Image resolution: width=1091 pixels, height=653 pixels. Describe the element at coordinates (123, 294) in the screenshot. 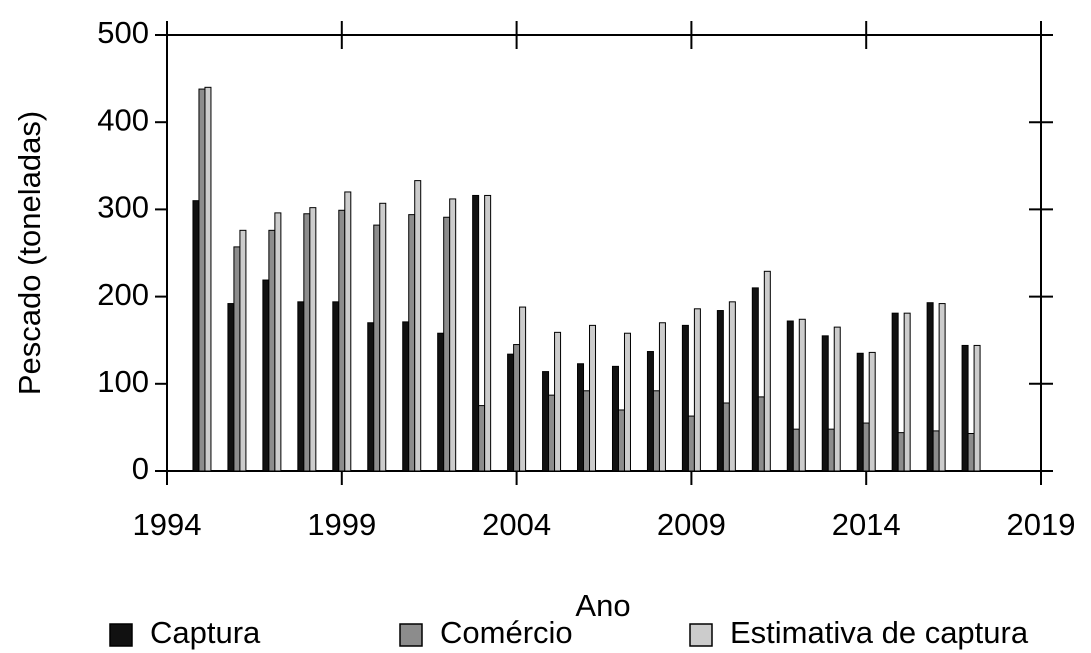

I see `y-tick-label: 200` at that location.